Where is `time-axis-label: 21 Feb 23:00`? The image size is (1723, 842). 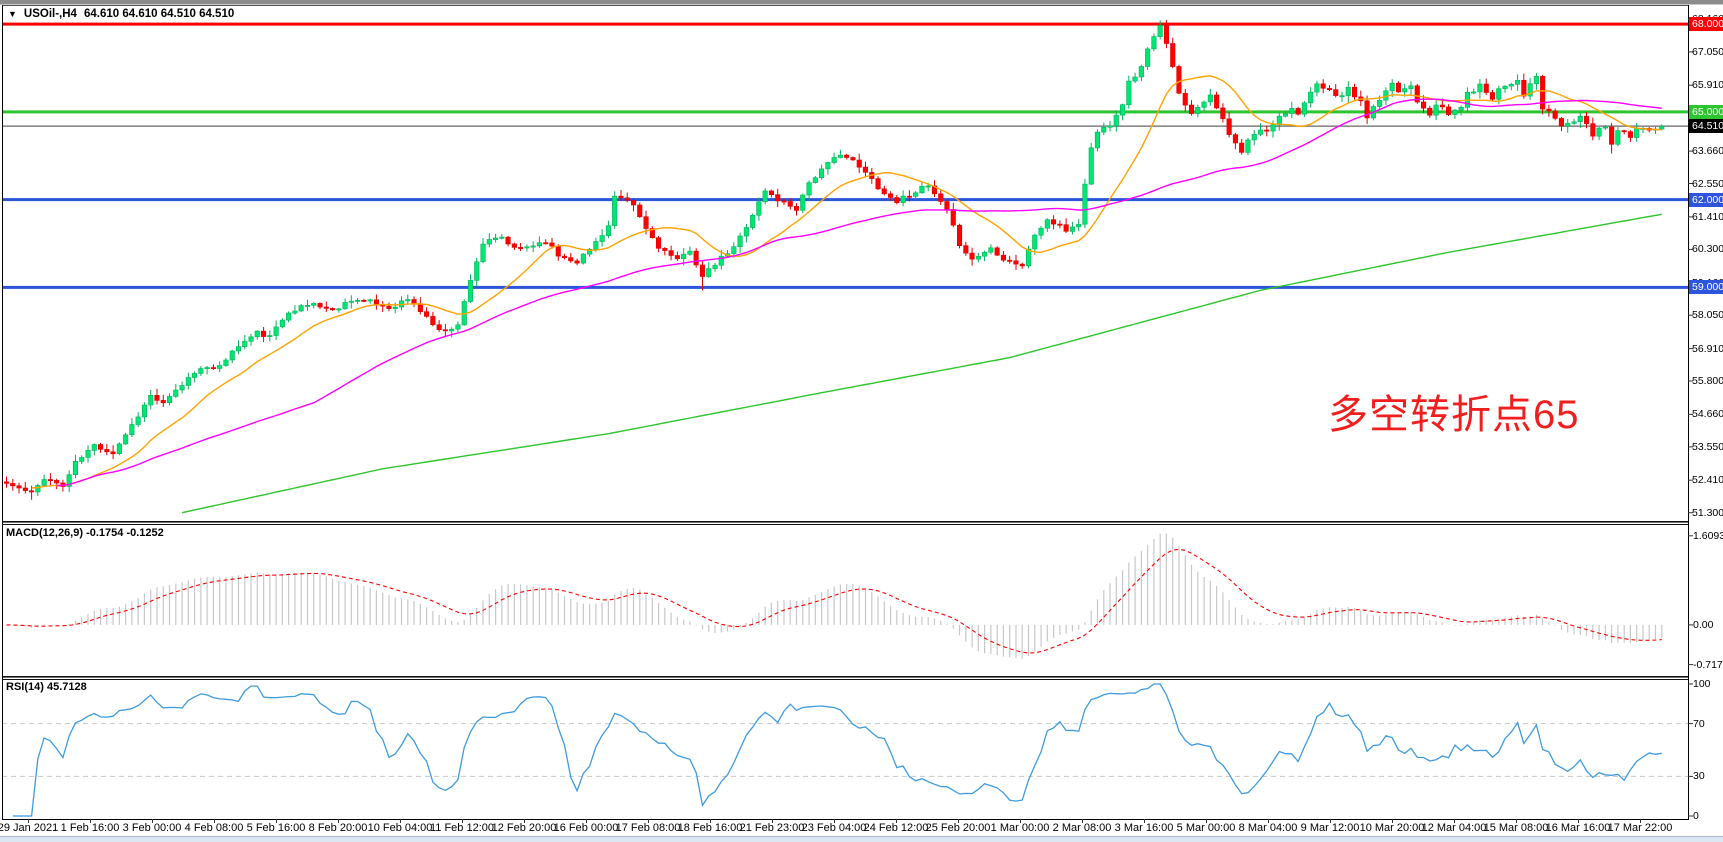
time-axis-label: 21 Feb 23:00 is located at coordinates (772, 828).